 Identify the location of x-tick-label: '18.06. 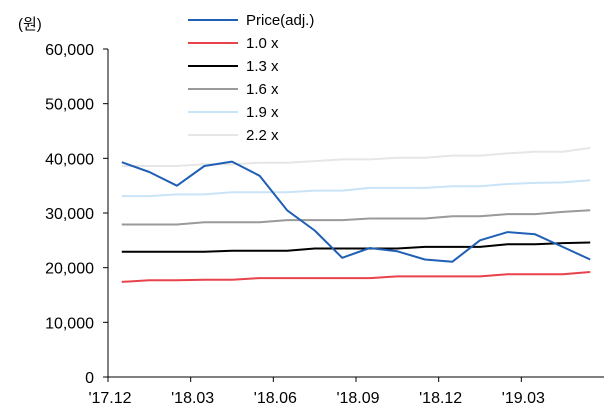
(275, 398).